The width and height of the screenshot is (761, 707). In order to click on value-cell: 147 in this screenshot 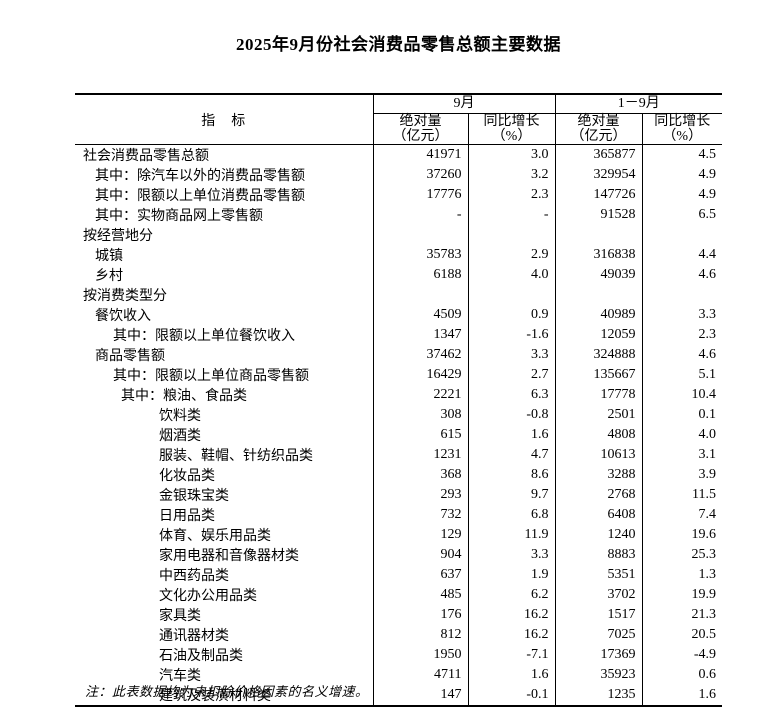, I will do `click(420, 695)`.